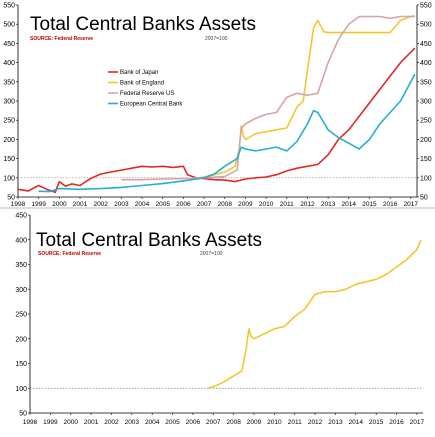 This screenshot has width=435, height=437. What do you see at coordinates (426, 178) in the screenshot?
I see `y-tick-label-right: 100` at bounding box center [426, 178].